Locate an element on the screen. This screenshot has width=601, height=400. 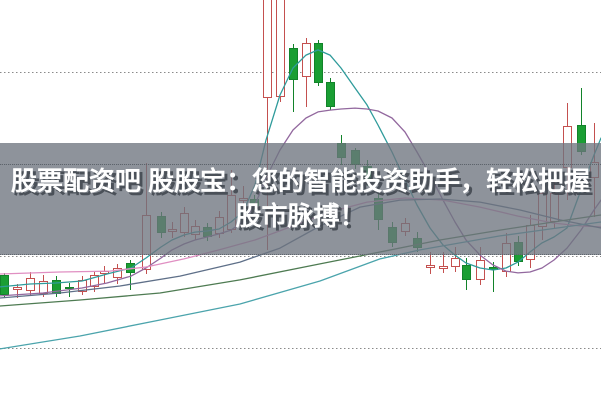
band-gridline-upper is located at coordinates (300, 164).